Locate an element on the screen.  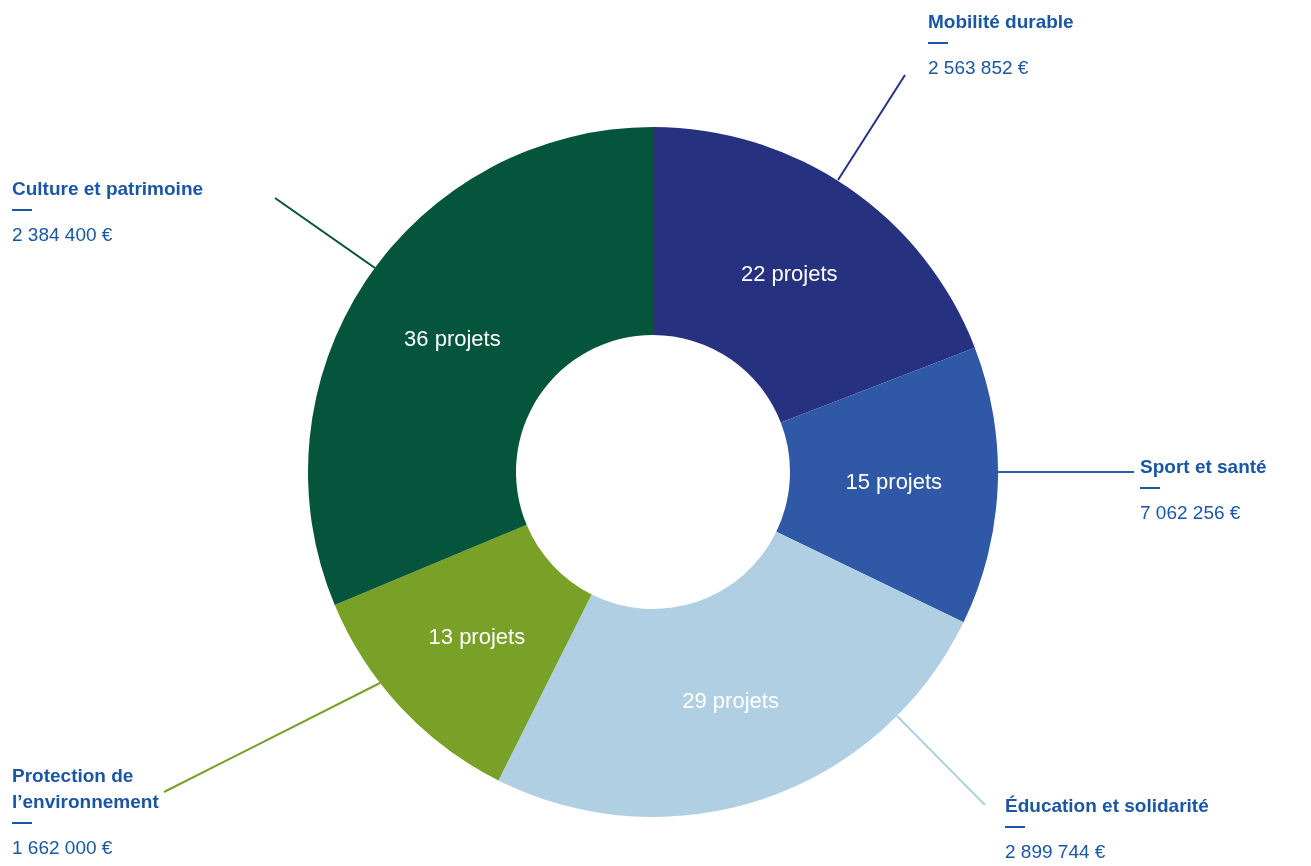
slice-label: Culture et patrimoine is located at coordinates (108, 188).